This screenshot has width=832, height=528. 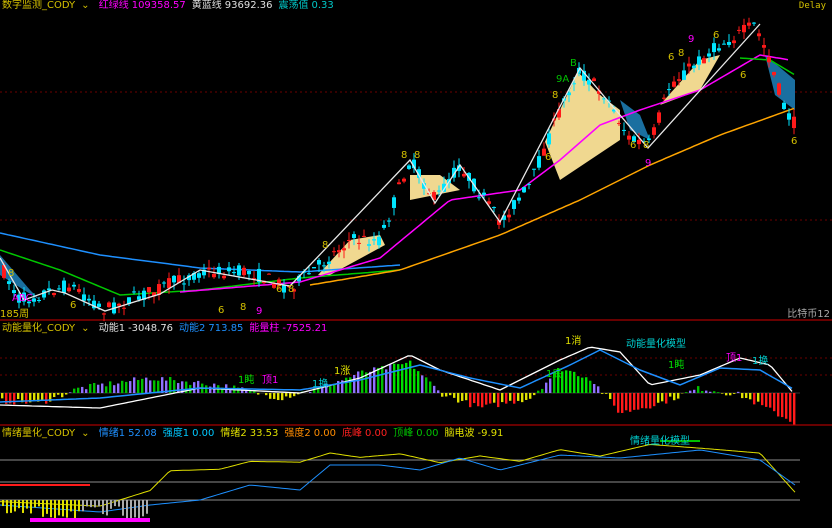 What do you see at coordinates (46, 328) in the screenshot?
I see `ind1-indicator-name: 动能量化_CODY ⌄` at bounding box center [46, 328].